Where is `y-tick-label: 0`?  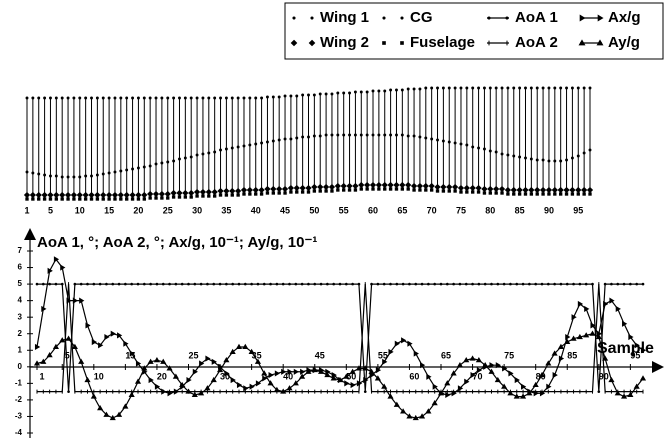 y-tick-label: 0 is located at coordinates (20, 366).